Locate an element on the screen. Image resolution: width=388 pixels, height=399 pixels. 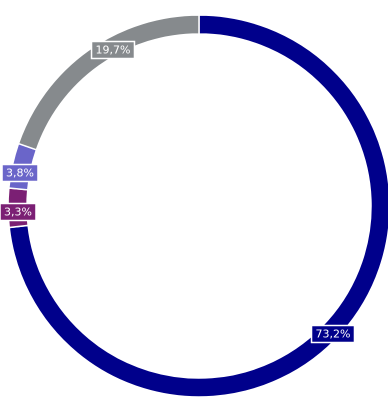
slice-data-label: 73,2% is located at coordinates (333, 334).